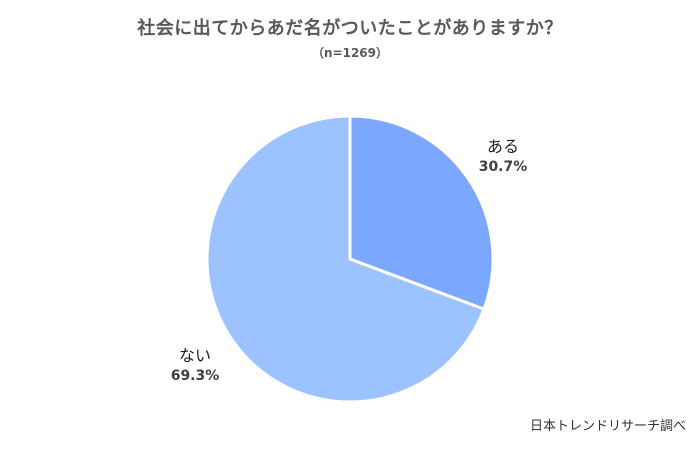 The width and height of the screenshot is (700, 450). What do you see at coordinates (350, 28) in the screenshot?
I see `chart-title: 社会に出てからあだ名がついたことがありますか？` at bounding box center [350, 28].